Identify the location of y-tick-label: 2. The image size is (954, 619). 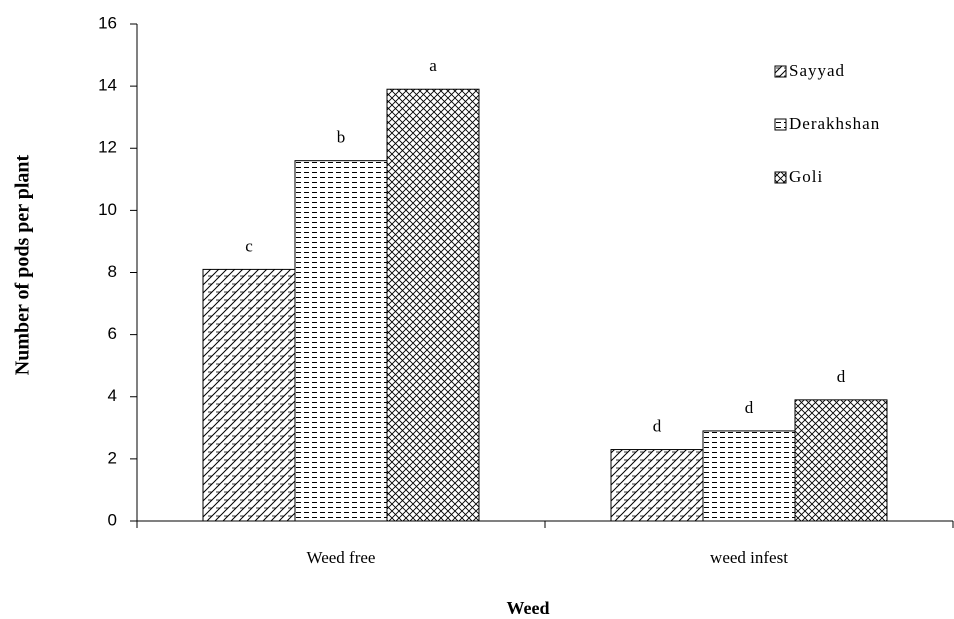
(112, 457).